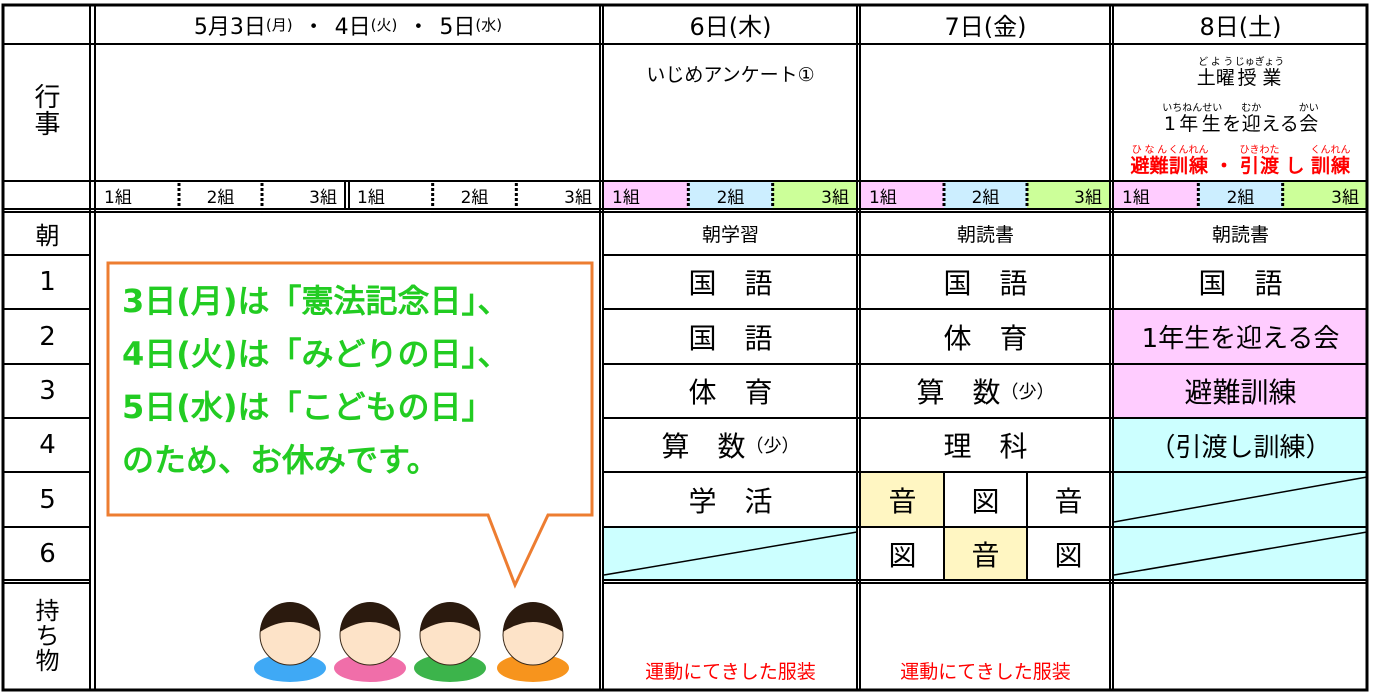  I want to click on holiday-day: 5月3日, so click(229, 27).